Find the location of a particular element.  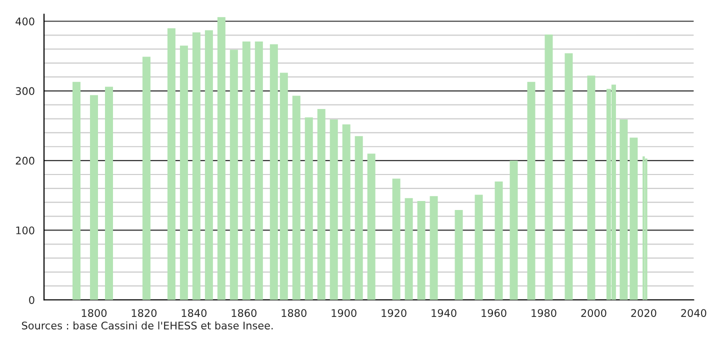

x-tick-label: 1960 is located at coordinates (494, 313).